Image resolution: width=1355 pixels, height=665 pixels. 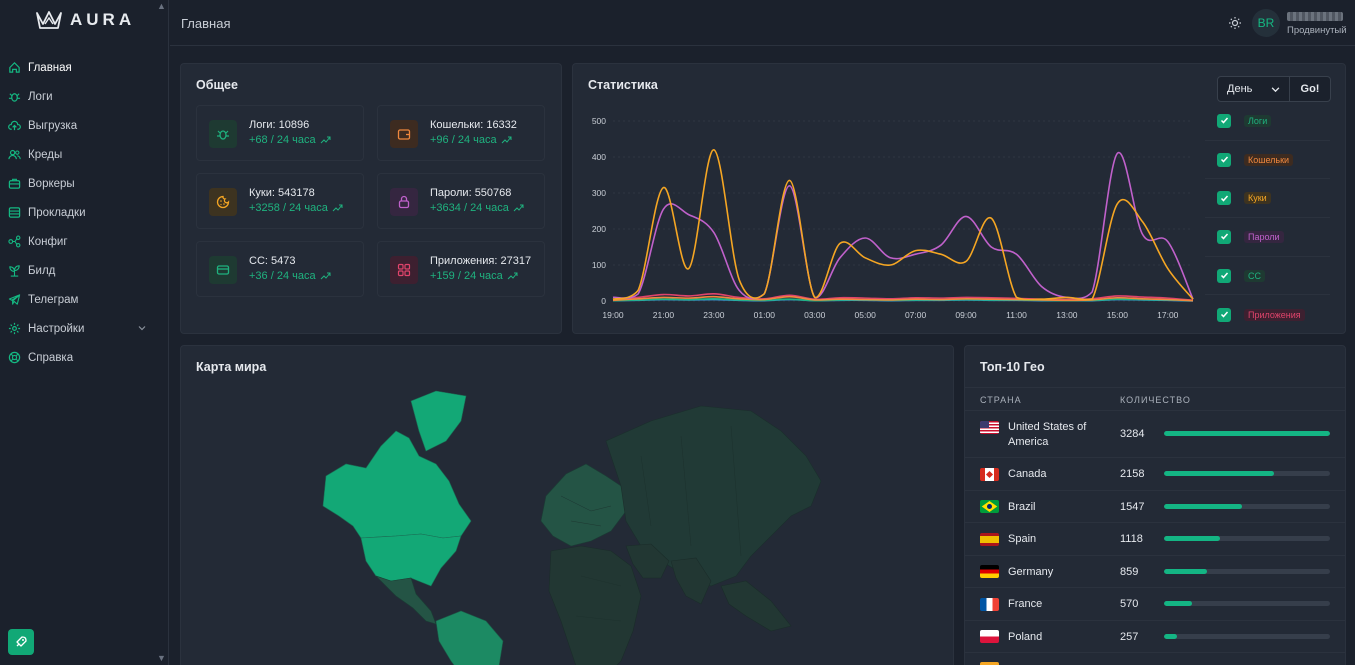 What do you see at coordinates (1267, 237) in the screenshot?
I see `legend-item-passwords: Пароли` at bounding box center [1267, 237].